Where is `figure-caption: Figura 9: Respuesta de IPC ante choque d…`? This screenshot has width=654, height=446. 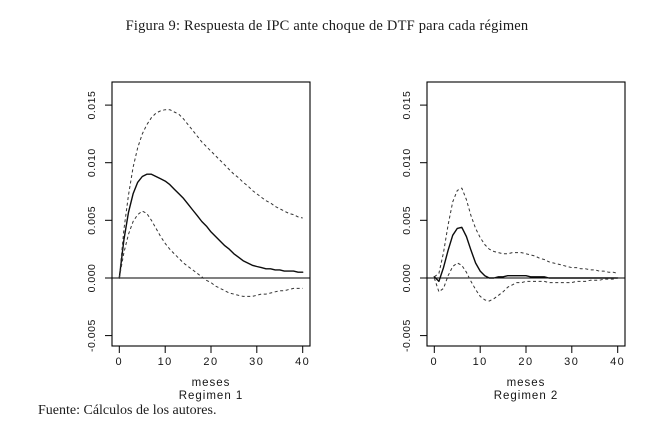
figure-caption: Figura 9: Respuesta de IPC ante choque d… is located at coordinates (327, 26).